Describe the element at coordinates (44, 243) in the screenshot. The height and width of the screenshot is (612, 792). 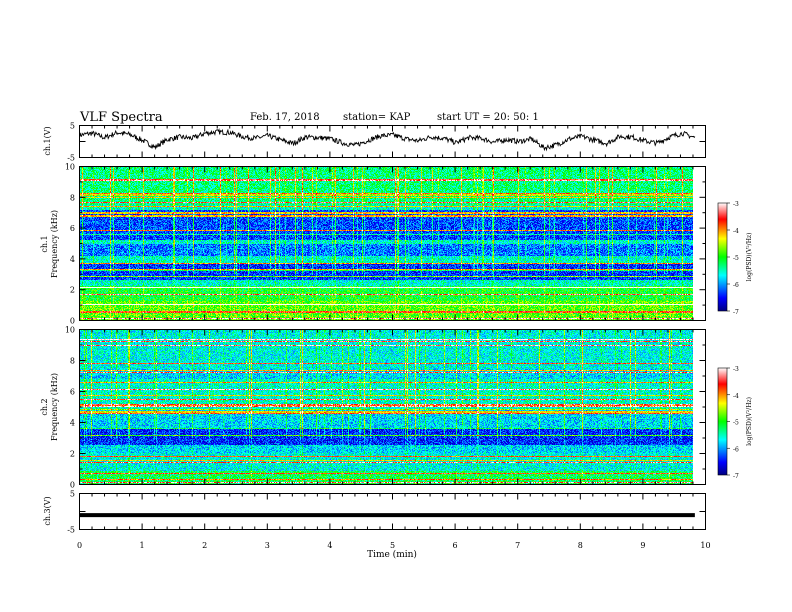
I see `ch1-spectrogram-channel-label: ch.1` at that location.